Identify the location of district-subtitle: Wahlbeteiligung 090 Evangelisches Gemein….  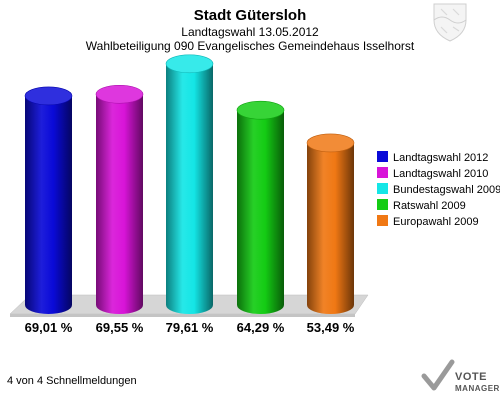
(250, 46).